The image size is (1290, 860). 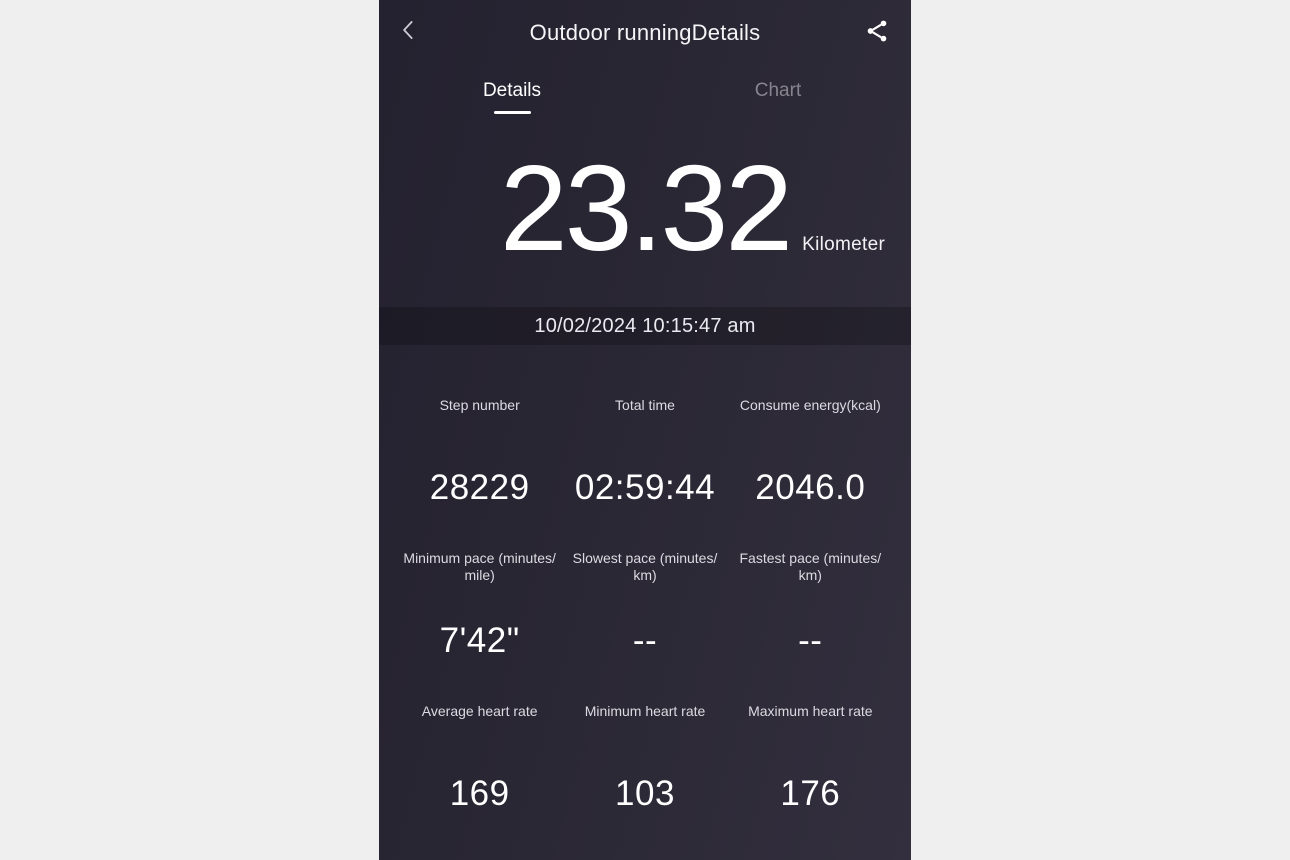 What do you see at coordinates (512, 112) in the screenshot?
I see `active-tab-underline` at bounding box center [512, 112].